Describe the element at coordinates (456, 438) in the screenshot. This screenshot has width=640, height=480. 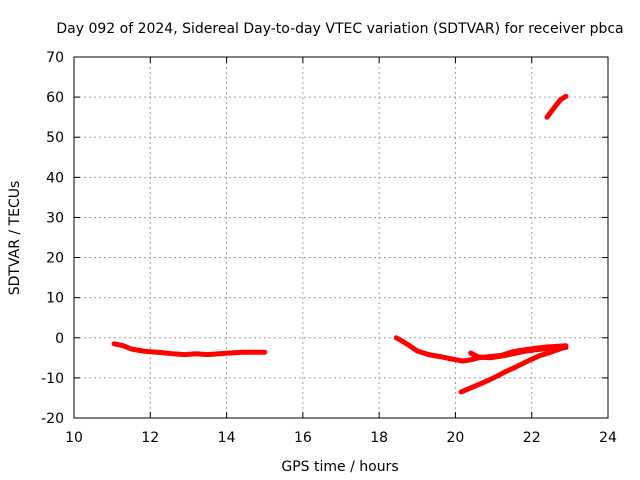
I see `x-tick-label: 20` at that location.